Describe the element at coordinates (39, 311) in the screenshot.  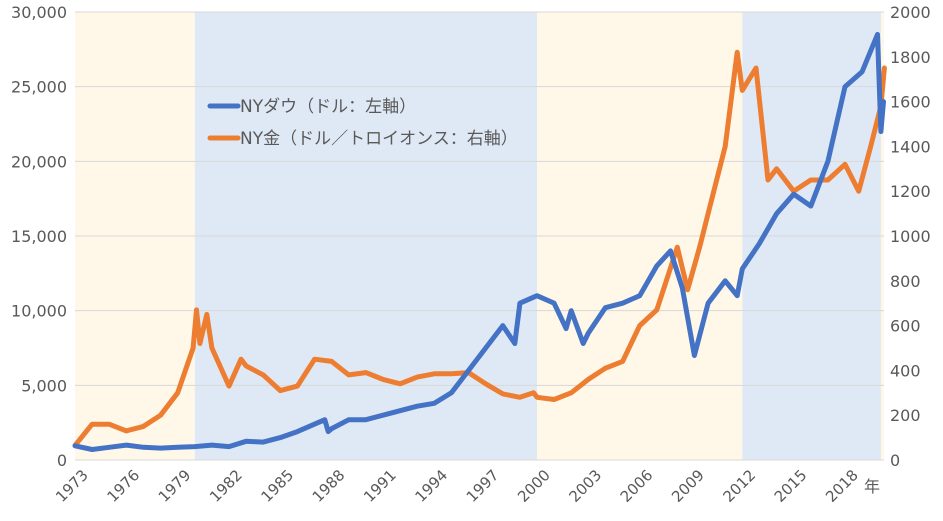
I see `y-left-tick-label: 10,000` at that location.